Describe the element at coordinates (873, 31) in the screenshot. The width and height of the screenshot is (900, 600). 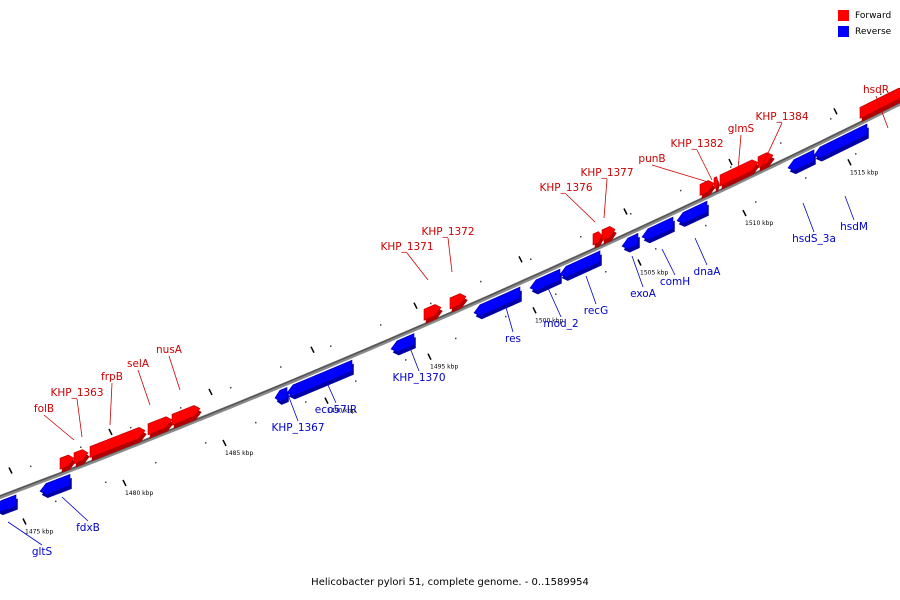
I see `legend-label-reverse: Reverse` at that location.